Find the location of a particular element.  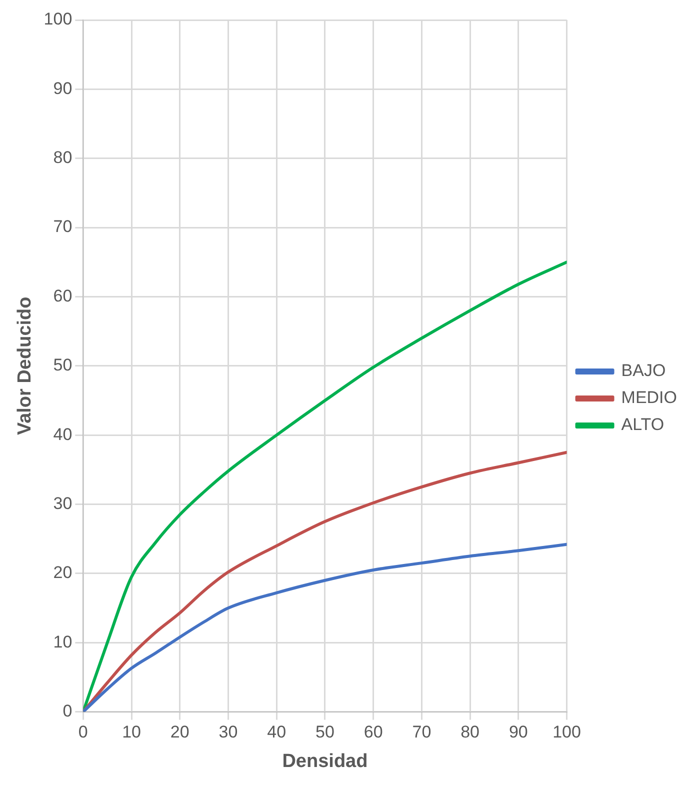

x-tick-label: 60 is located at coordinates (373, 732).